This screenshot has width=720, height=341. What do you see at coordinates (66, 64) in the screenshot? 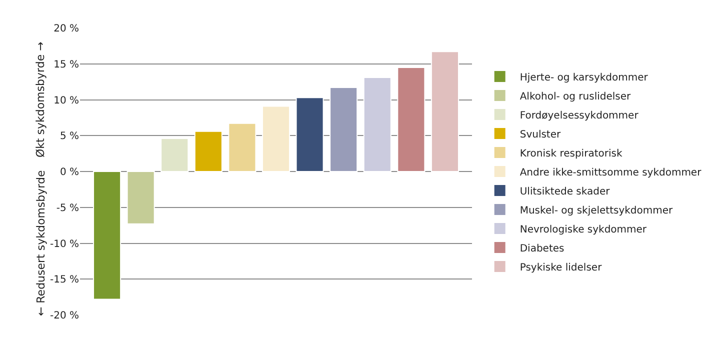
I see `y-tick-label: 15 %` at bounding box center [66, 64].